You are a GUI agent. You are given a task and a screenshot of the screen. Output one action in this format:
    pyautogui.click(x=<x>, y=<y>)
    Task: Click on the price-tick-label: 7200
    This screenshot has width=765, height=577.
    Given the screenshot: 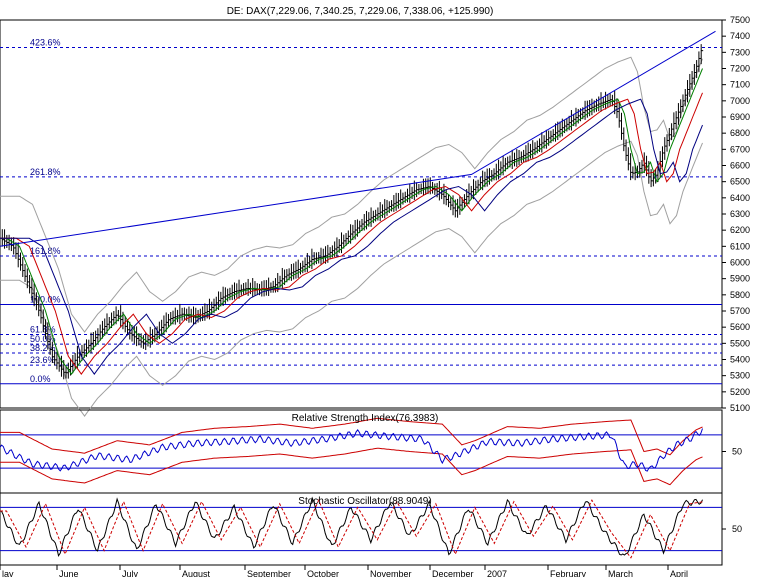 What is the action you would take?
    pyautogui.click(x=740, y=69)
    